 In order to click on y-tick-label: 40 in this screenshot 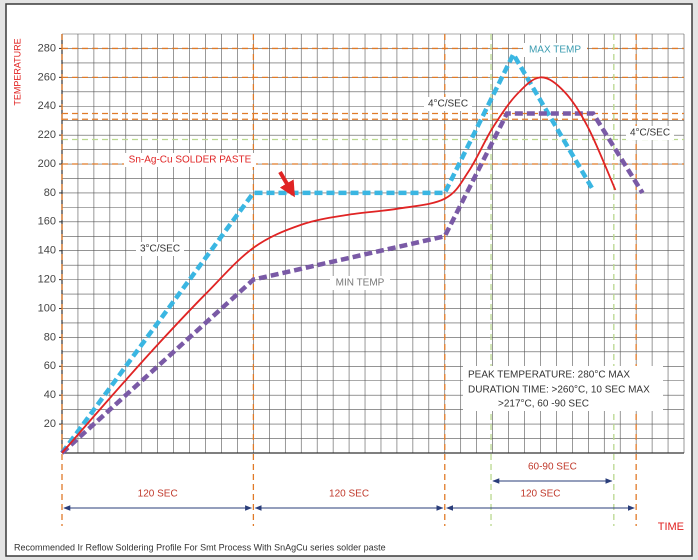, I will do `click(50, 395)`.